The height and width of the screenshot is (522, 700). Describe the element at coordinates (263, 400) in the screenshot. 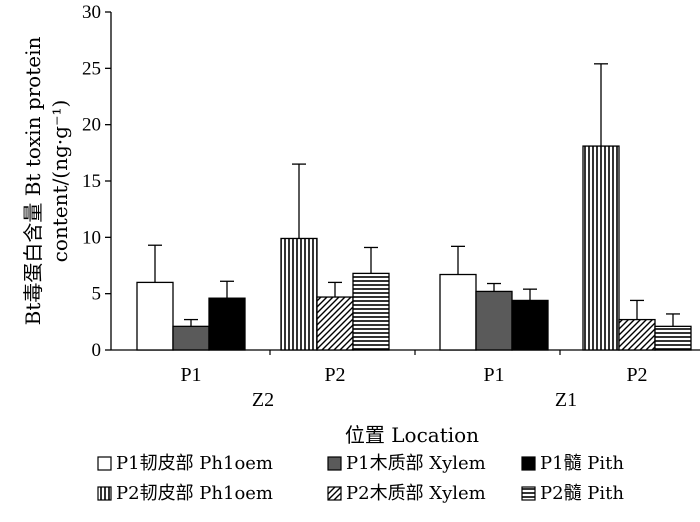

I see `group-label: Z2` at that location.